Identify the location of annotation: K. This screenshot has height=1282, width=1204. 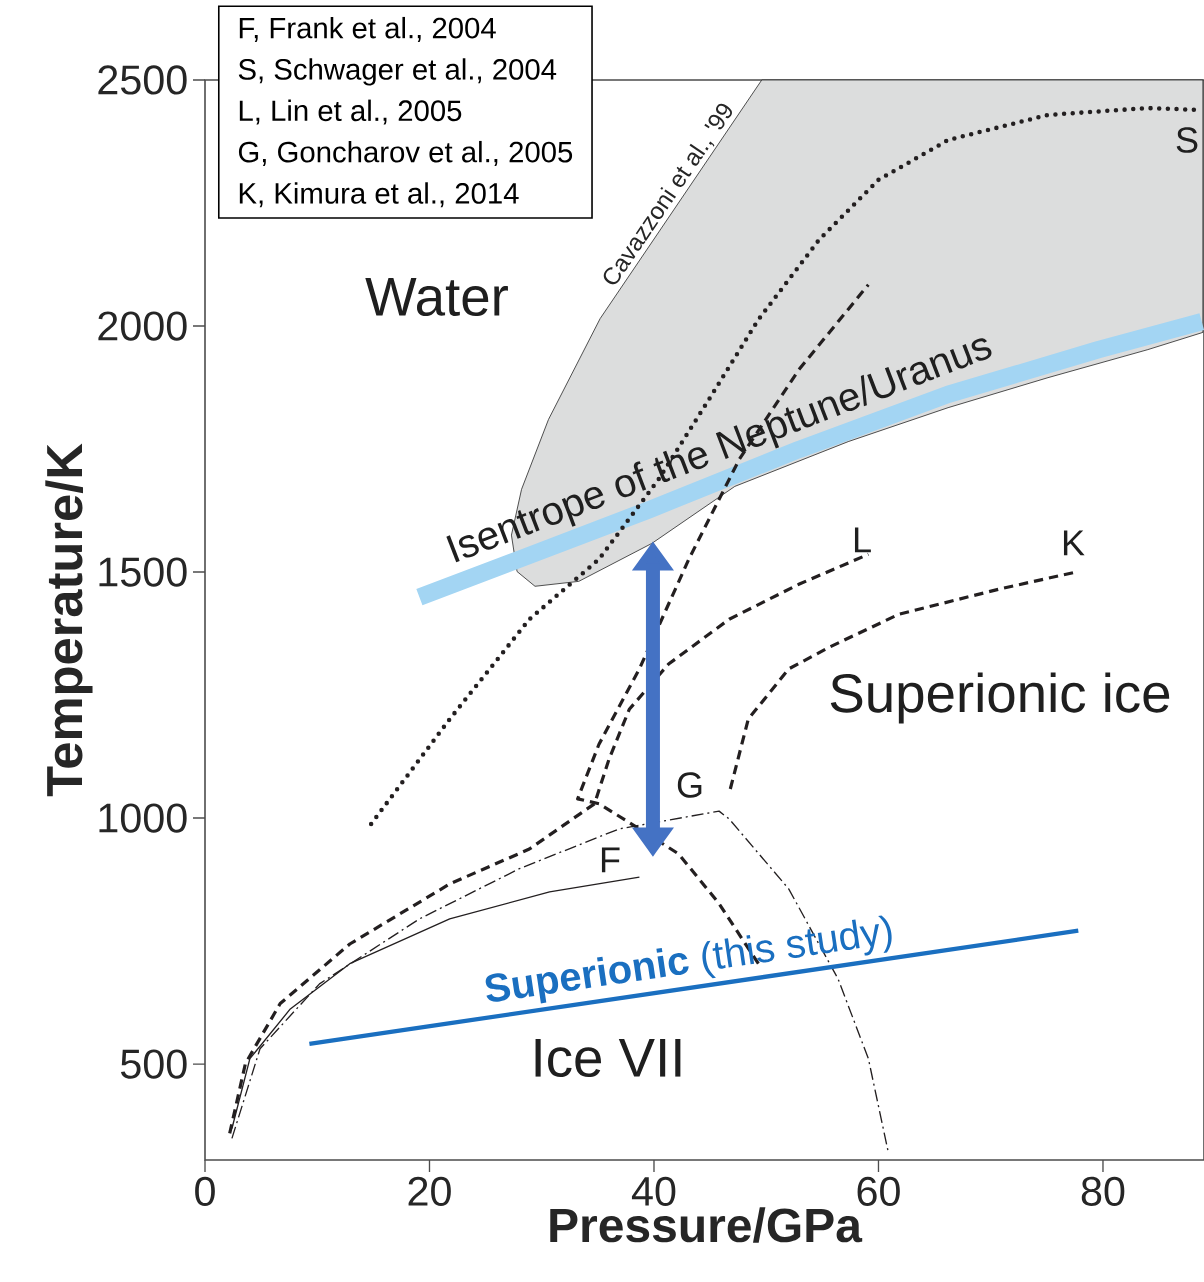
(1074, 543).